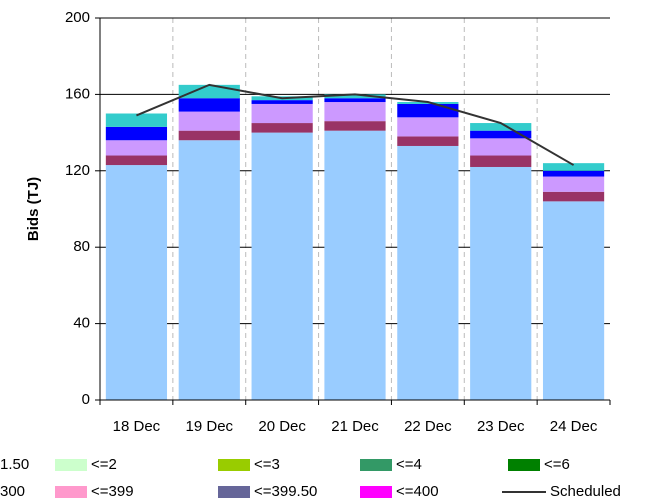  What do you see at coordinates (409, 464) in the screenshot?
I see `legend-label: <=4` at bounding box center [409, 464].